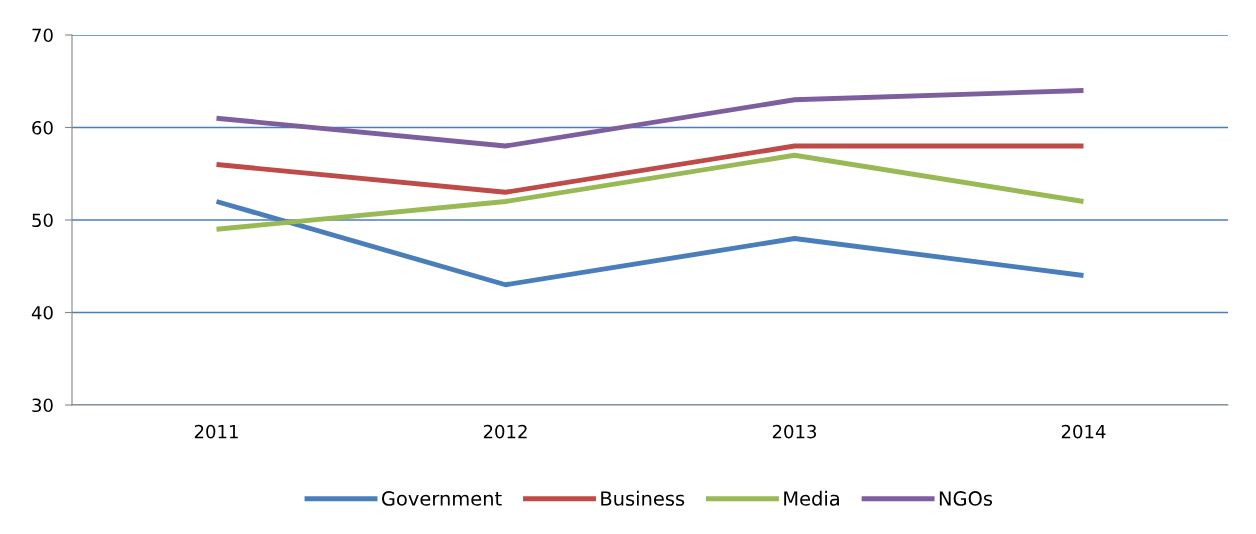  What do you see at coordinates (216, 431) in the screenshot?
I see `x-tick-label: 2011` at bounding box center [216, 431].